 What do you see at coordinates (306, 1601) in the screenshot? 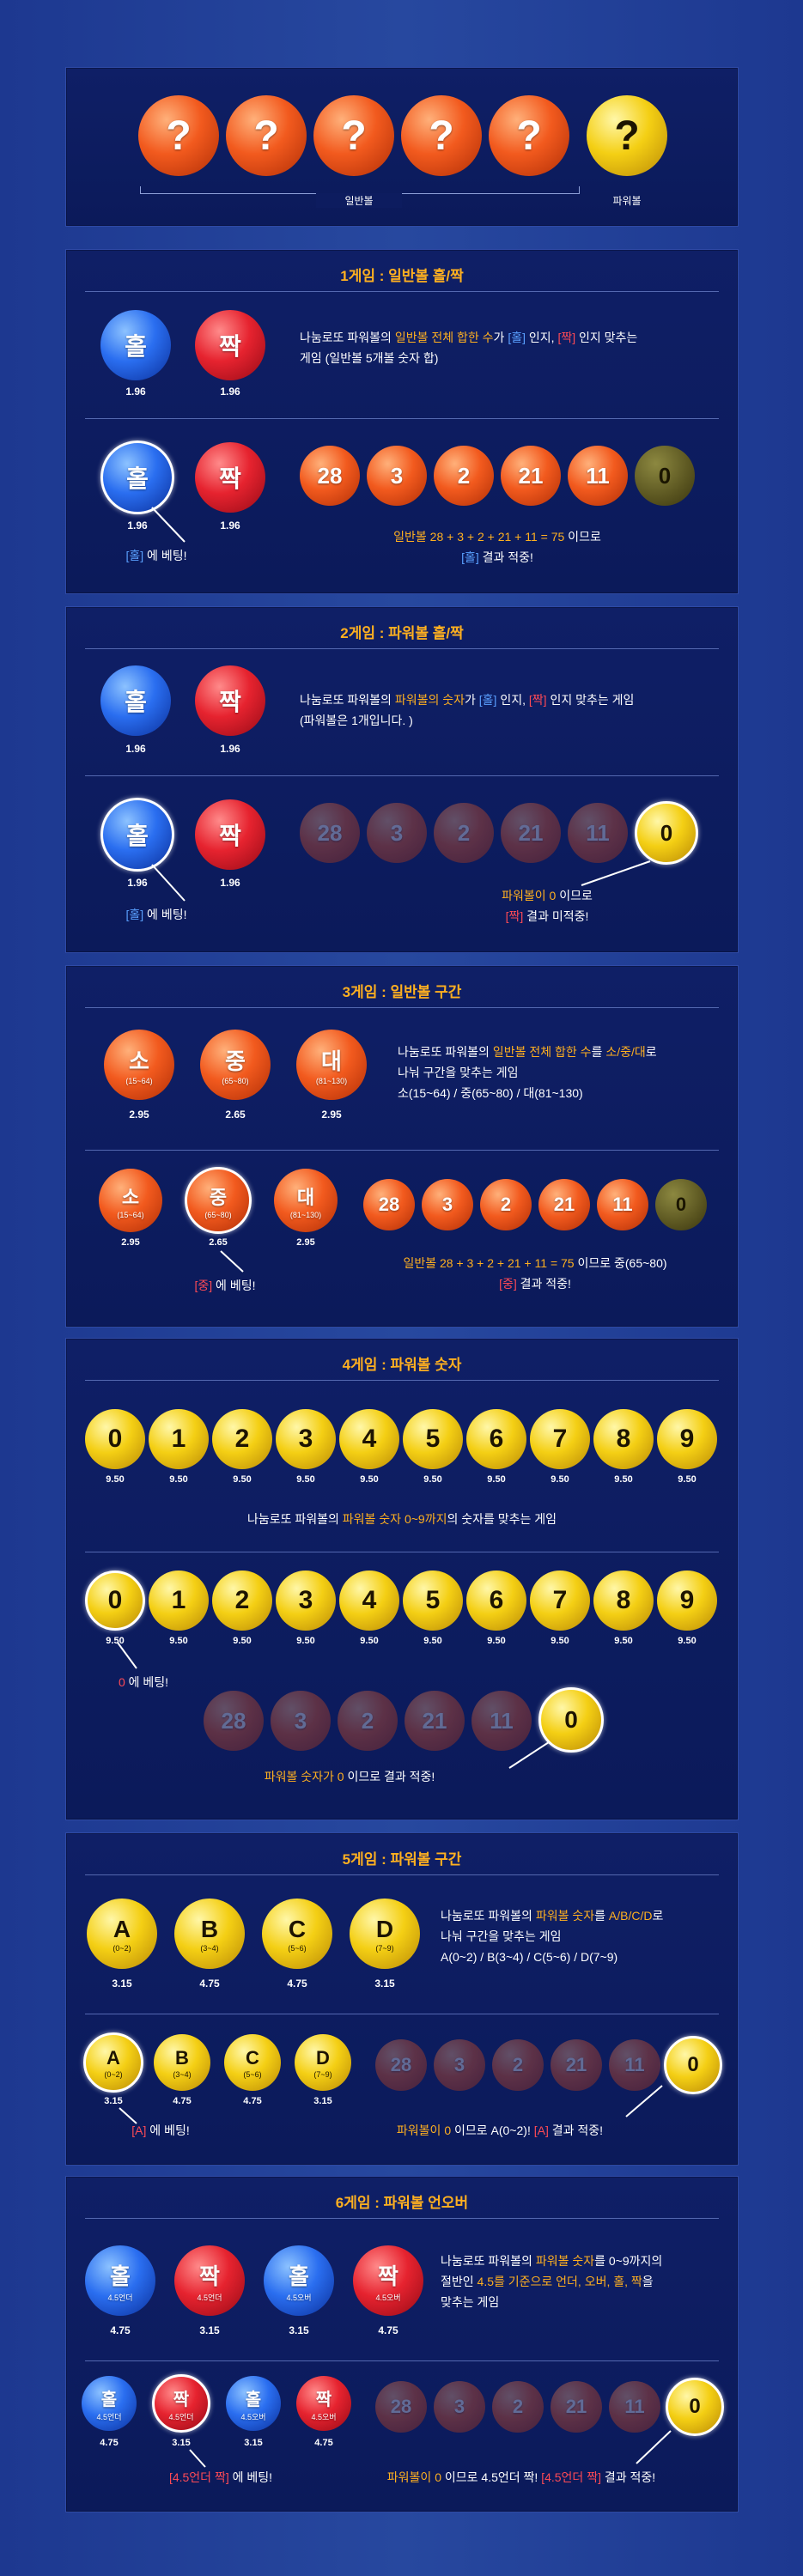
I see `digit-ball-3: 3` at bounding box center [306, 1601].